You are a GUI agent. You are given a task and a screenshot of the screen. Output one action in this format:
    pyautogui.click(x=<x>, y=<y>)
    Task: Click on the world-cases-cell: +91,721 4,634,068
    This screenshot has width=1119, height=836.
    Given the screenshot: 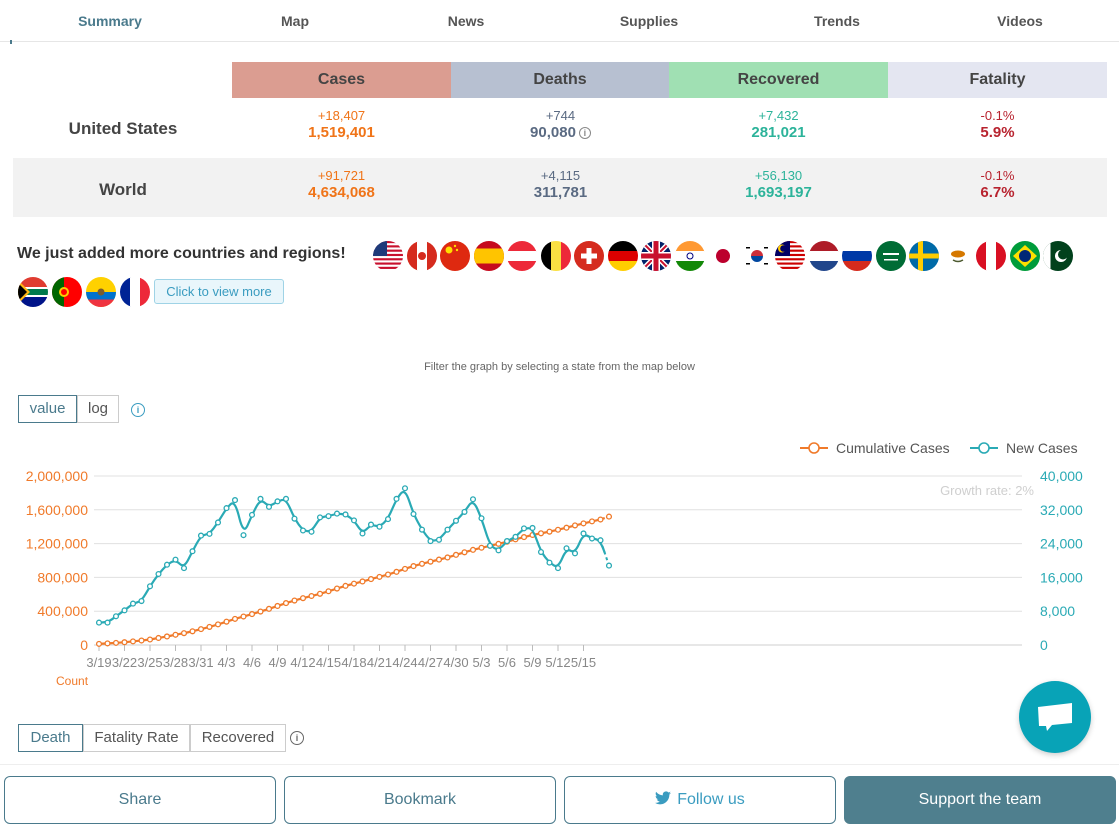 What is the action you would take?
    pyautogui.click(x=341, y=185)
    